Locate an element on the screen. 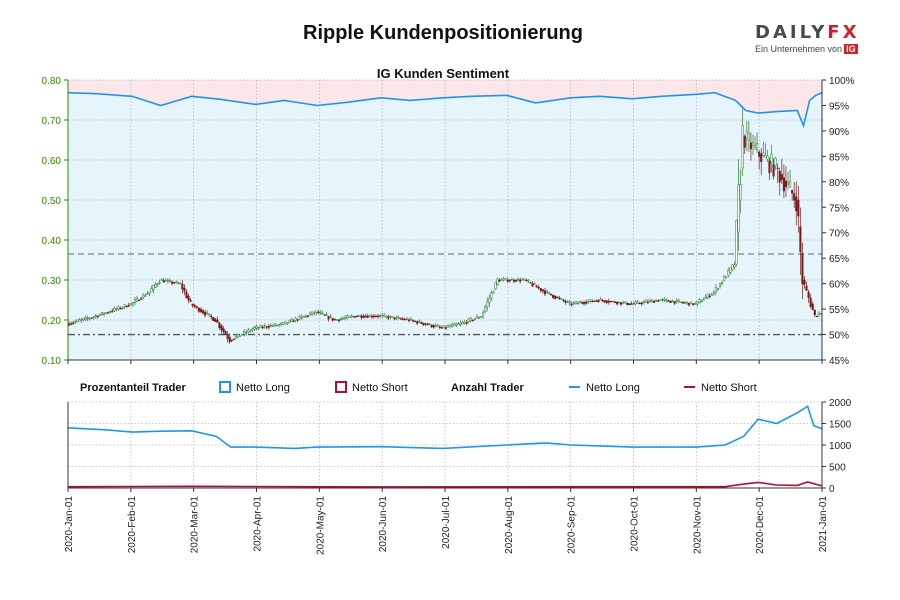  logo-subline: Ein Unternehmen von IG is located at coordinates (806, 49).